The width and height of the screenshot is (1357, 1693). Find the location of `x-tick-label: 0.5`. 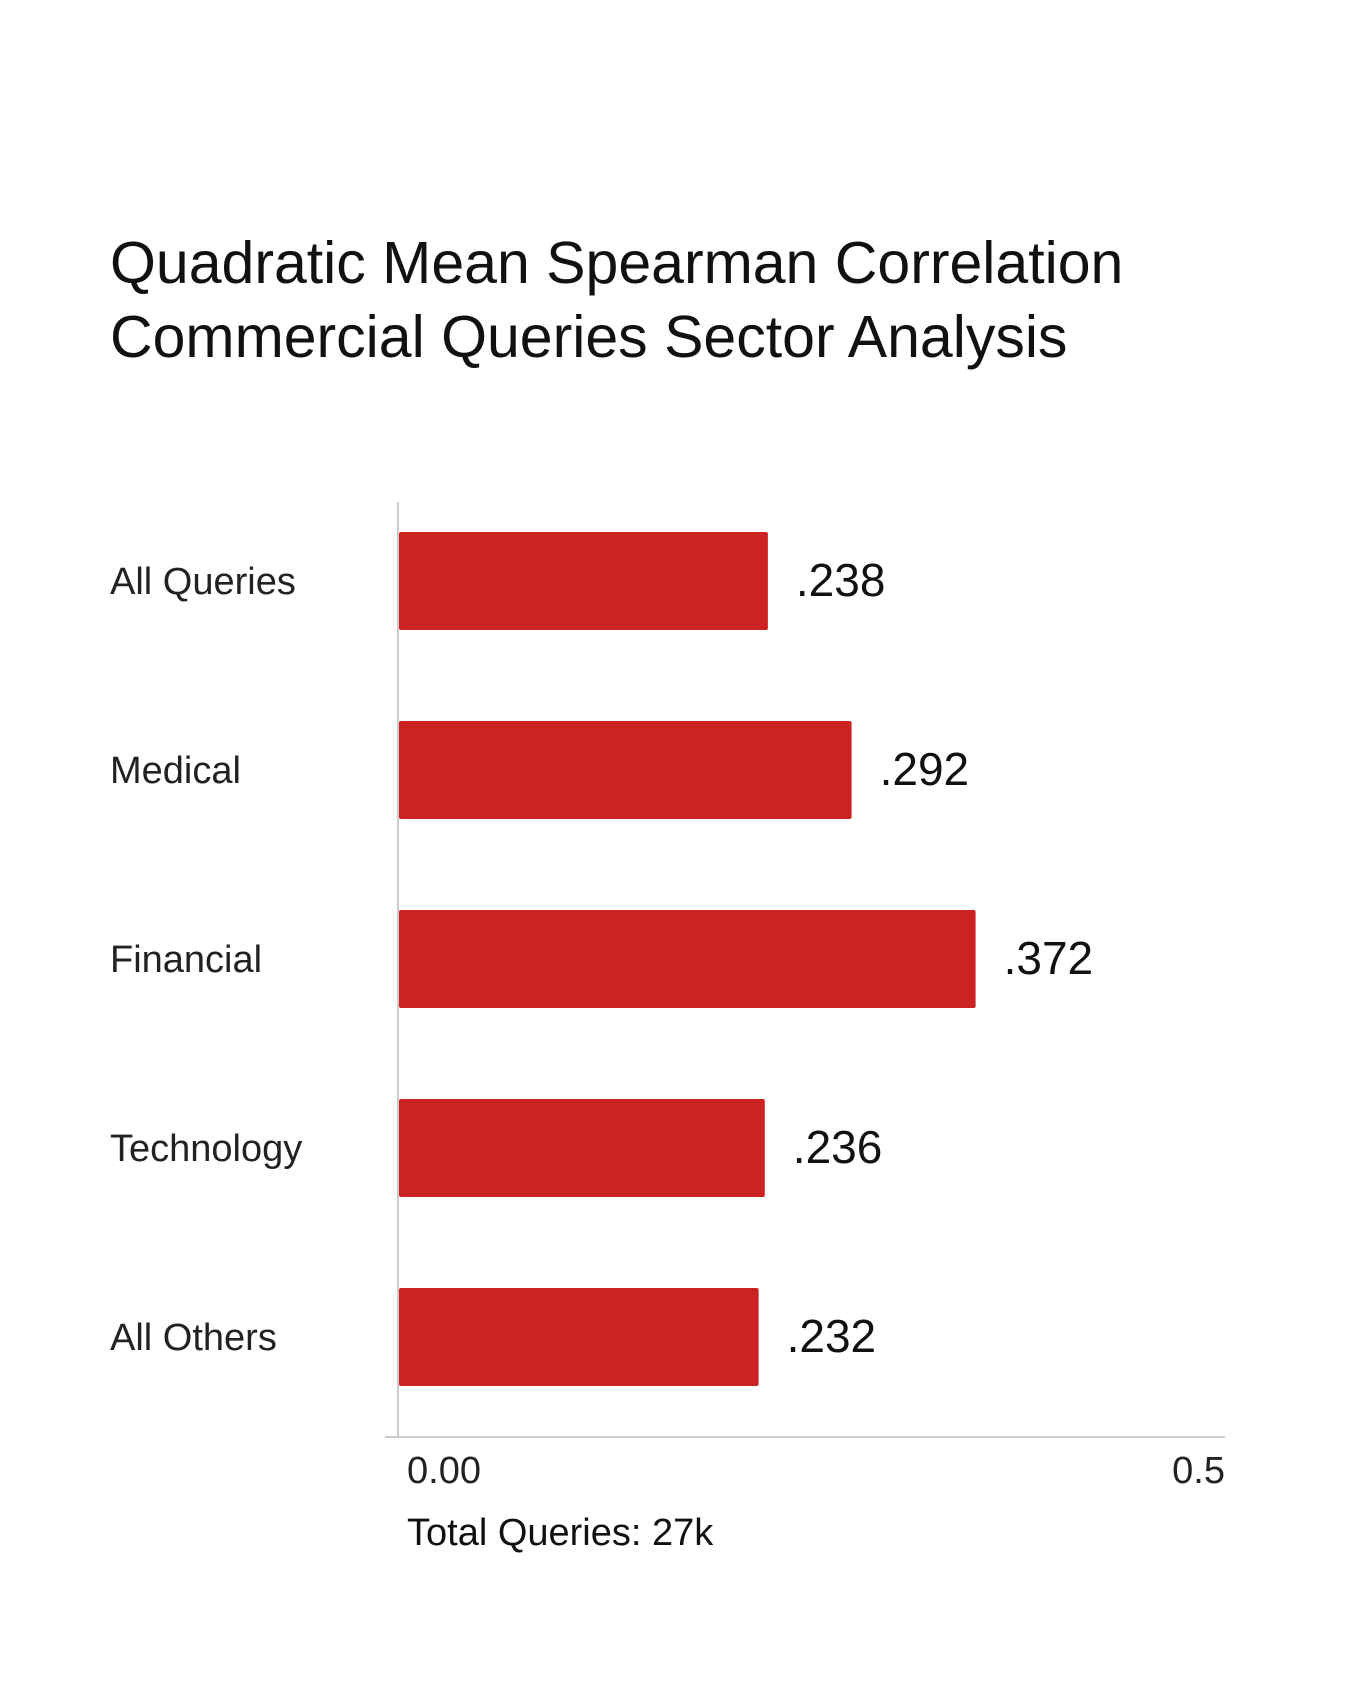

x-tick-label: 0.5 is located at coordinates (1198, 1471).